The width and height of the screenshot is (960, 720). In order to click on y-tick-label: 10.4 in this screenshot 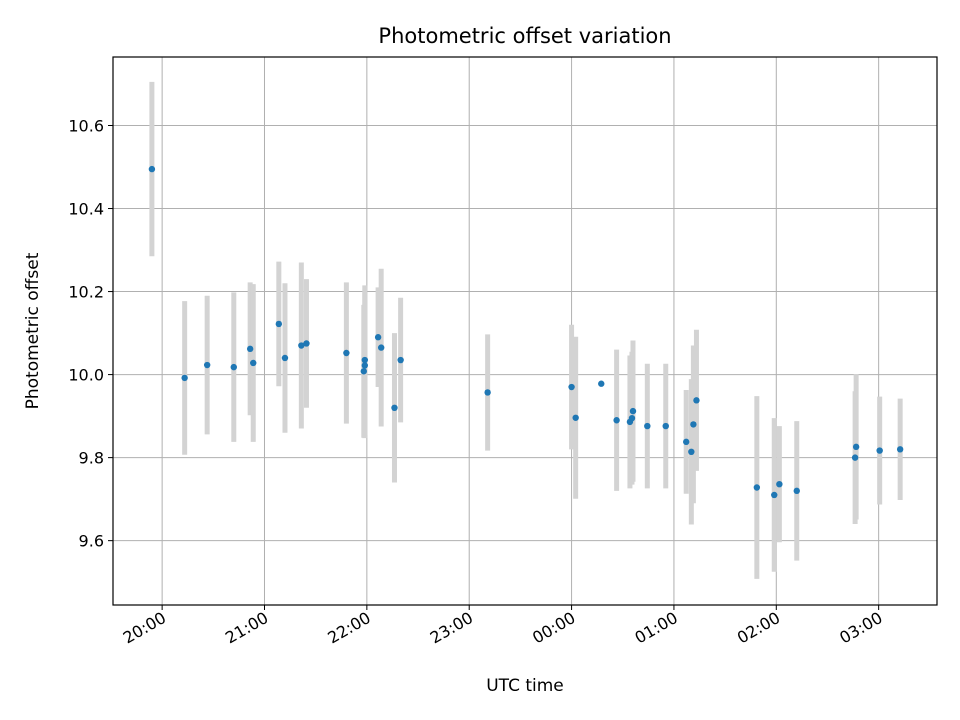, I will do `click(86, 209)`.